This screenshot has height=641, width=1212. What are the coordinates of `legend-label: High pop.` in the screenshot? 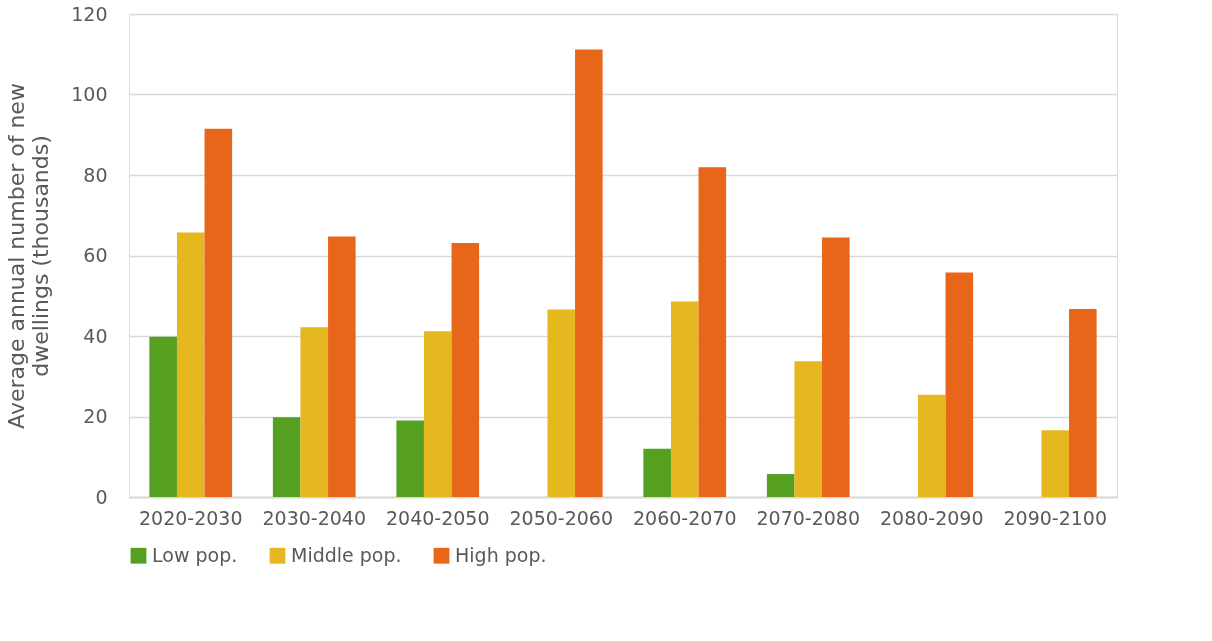 It's located at (501, 554).